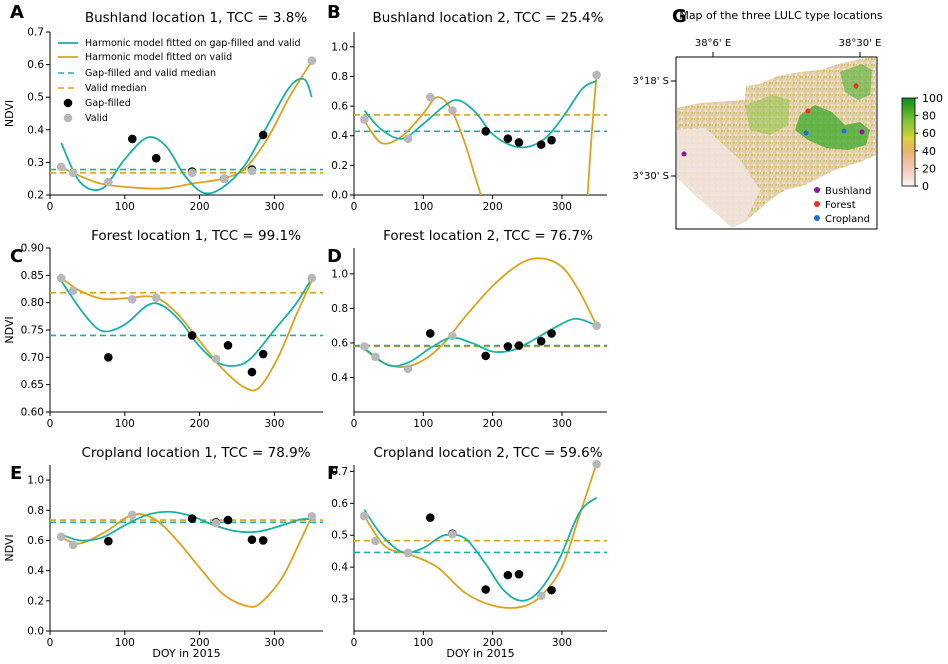 This screenshot has width=948, height=664. What do you see at coordinates (929, 116) in the screenshot?
I see `colorbar-tick-label: 80` at bounding box center [929, 116].